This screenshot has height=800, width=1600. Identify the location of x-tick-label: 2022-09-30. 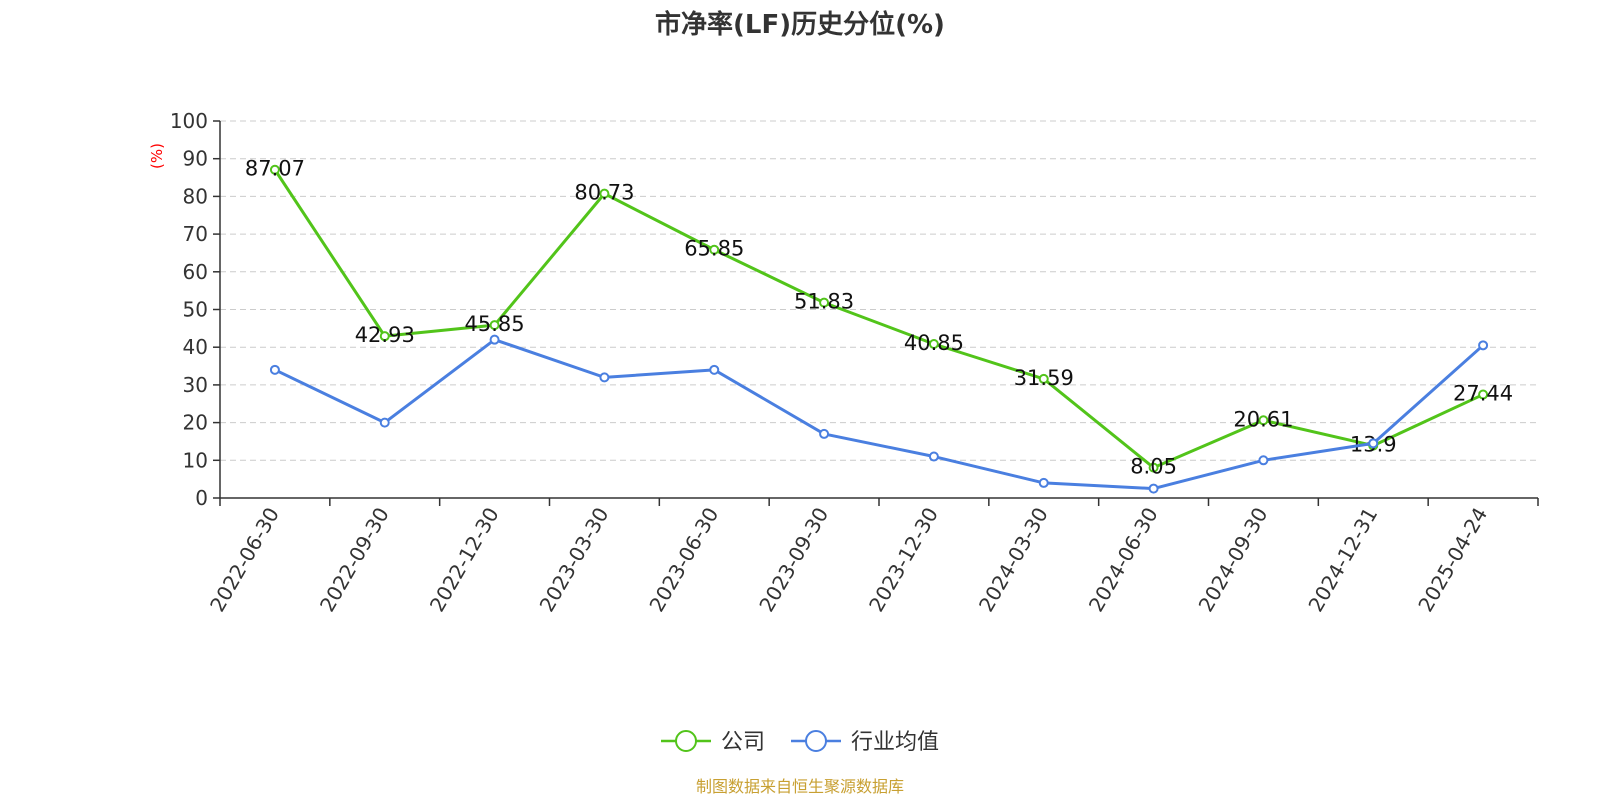
(354, 559).